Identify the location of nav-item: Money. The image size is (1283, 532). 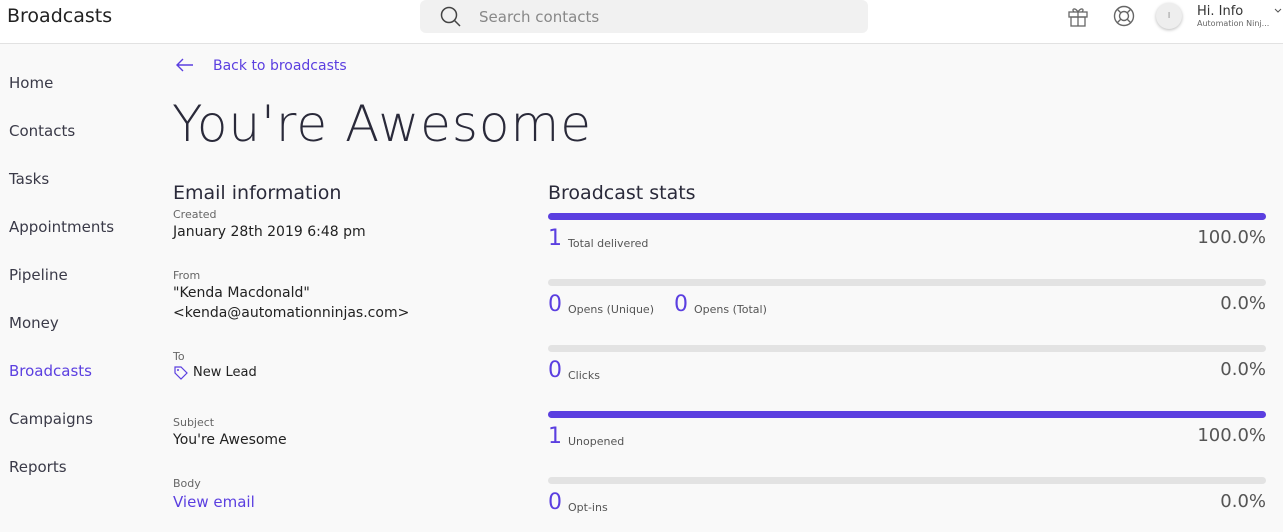
(34, 323).